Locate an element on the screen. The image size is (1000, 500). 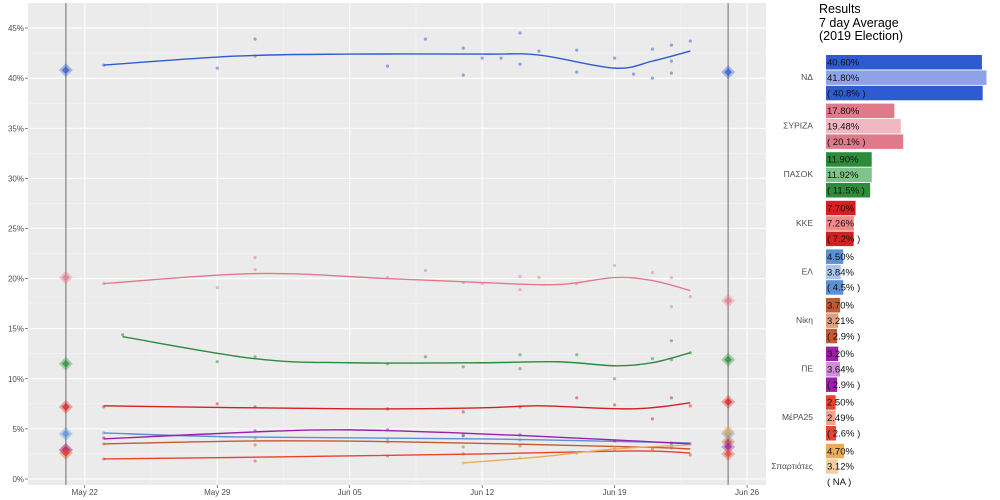
bar-label: 3.84% is located at coordinates (840, 272).